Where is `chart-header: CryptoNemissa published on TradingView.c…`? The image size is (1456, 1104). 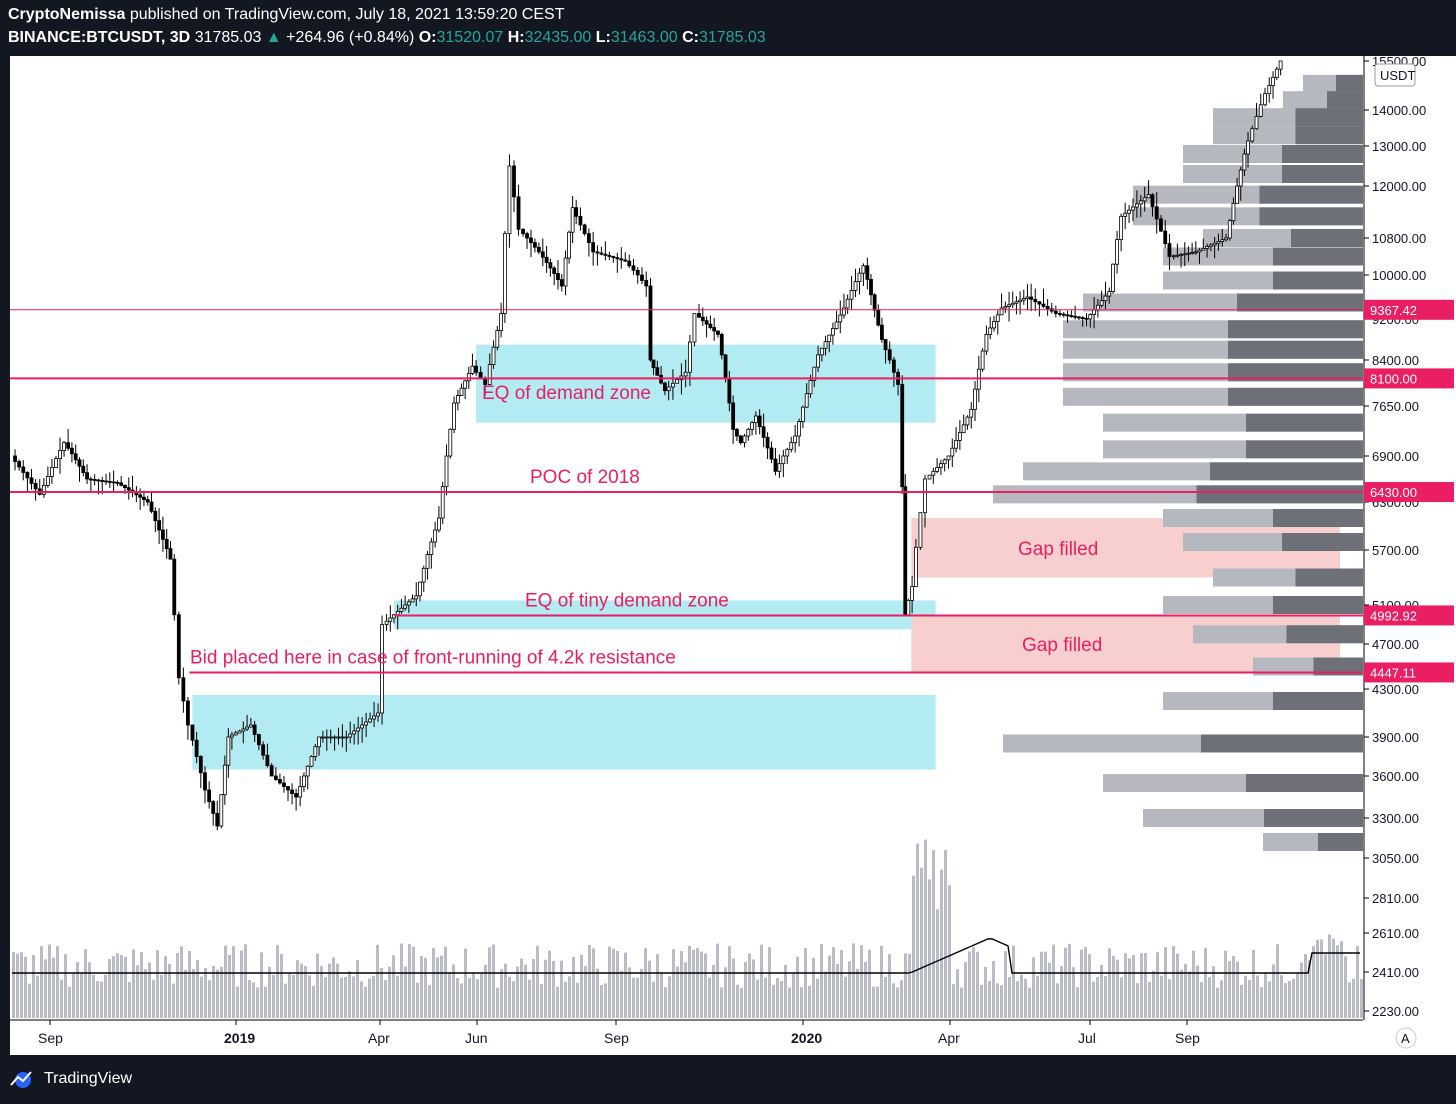
chart-header: CryptoNemissa published on TradingView.c… is located at coordinates (728, 28).